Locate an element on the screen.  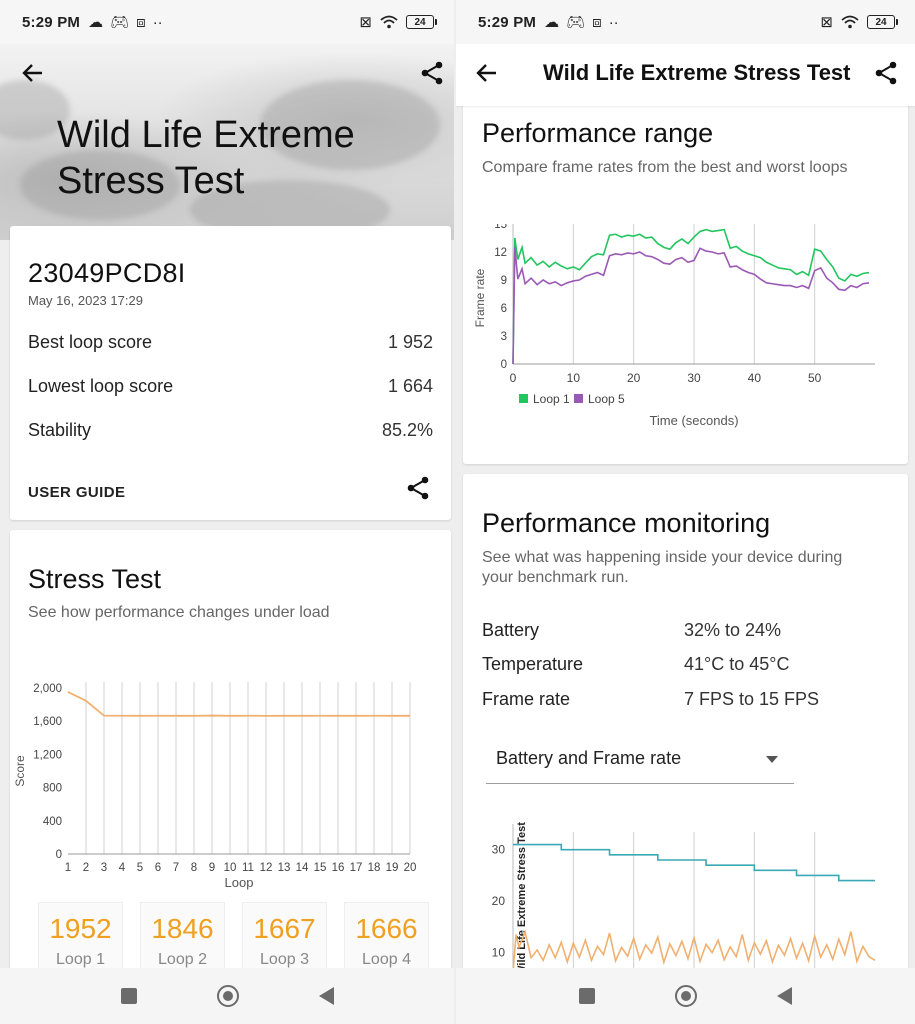
legend-label: Loop 1 is located at coordinates (551, 399).